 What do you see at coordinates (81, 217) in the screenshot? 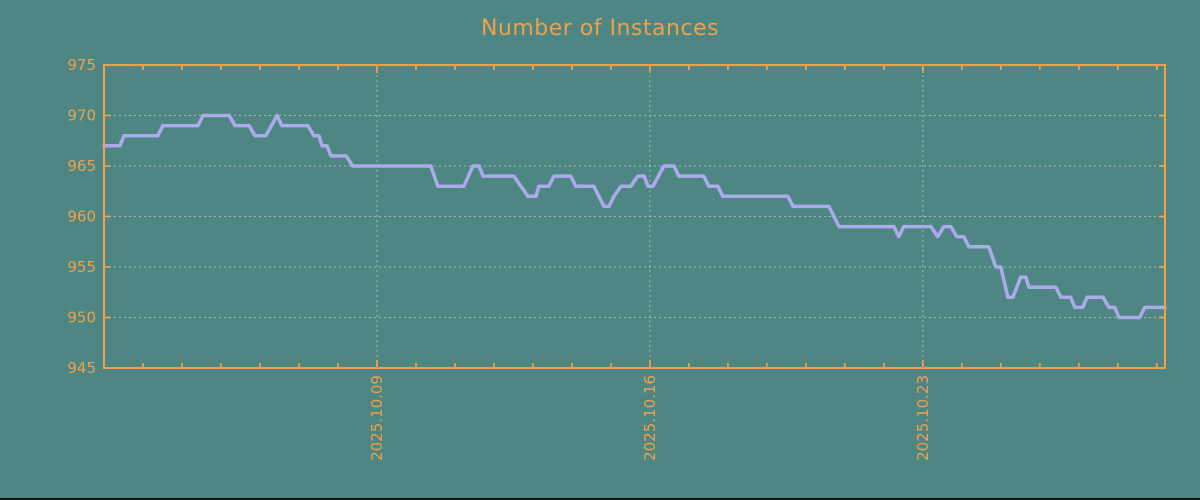
I see `y-tick-label: 960` at bounding box center [81, 217].